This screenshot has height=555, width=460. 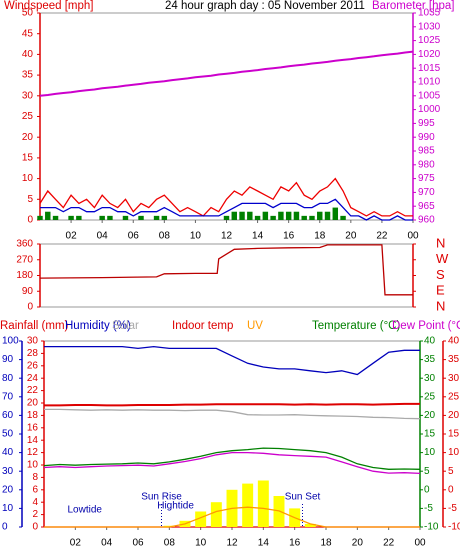 What do you see at coordinates (356, 326) in the screenshot?
I see `legend-entry: Temperature (°C)` at bounding box center [356, 326].